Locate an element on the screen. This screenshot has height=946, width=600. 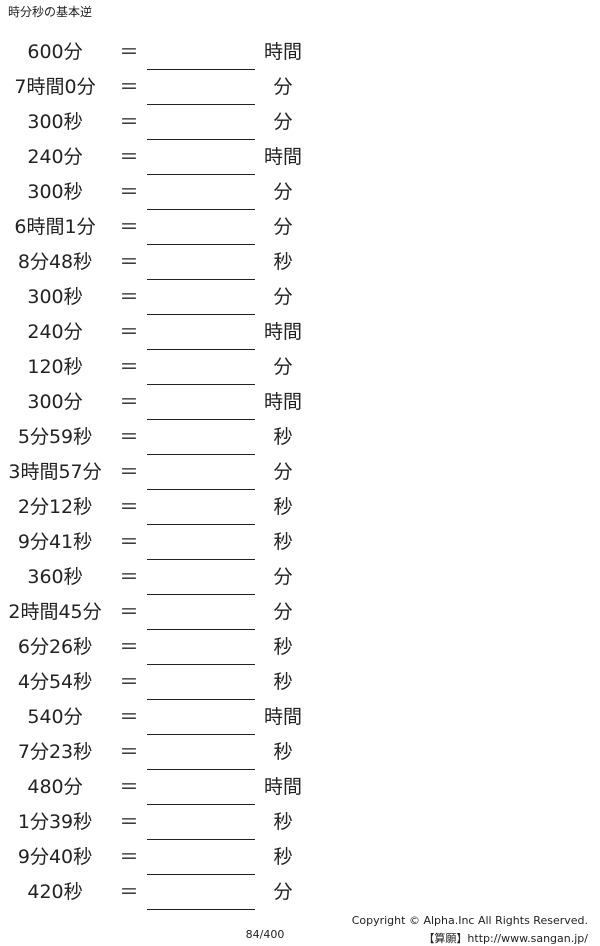
problem-left: 9分40秒 is located at coordinates (55, 857).